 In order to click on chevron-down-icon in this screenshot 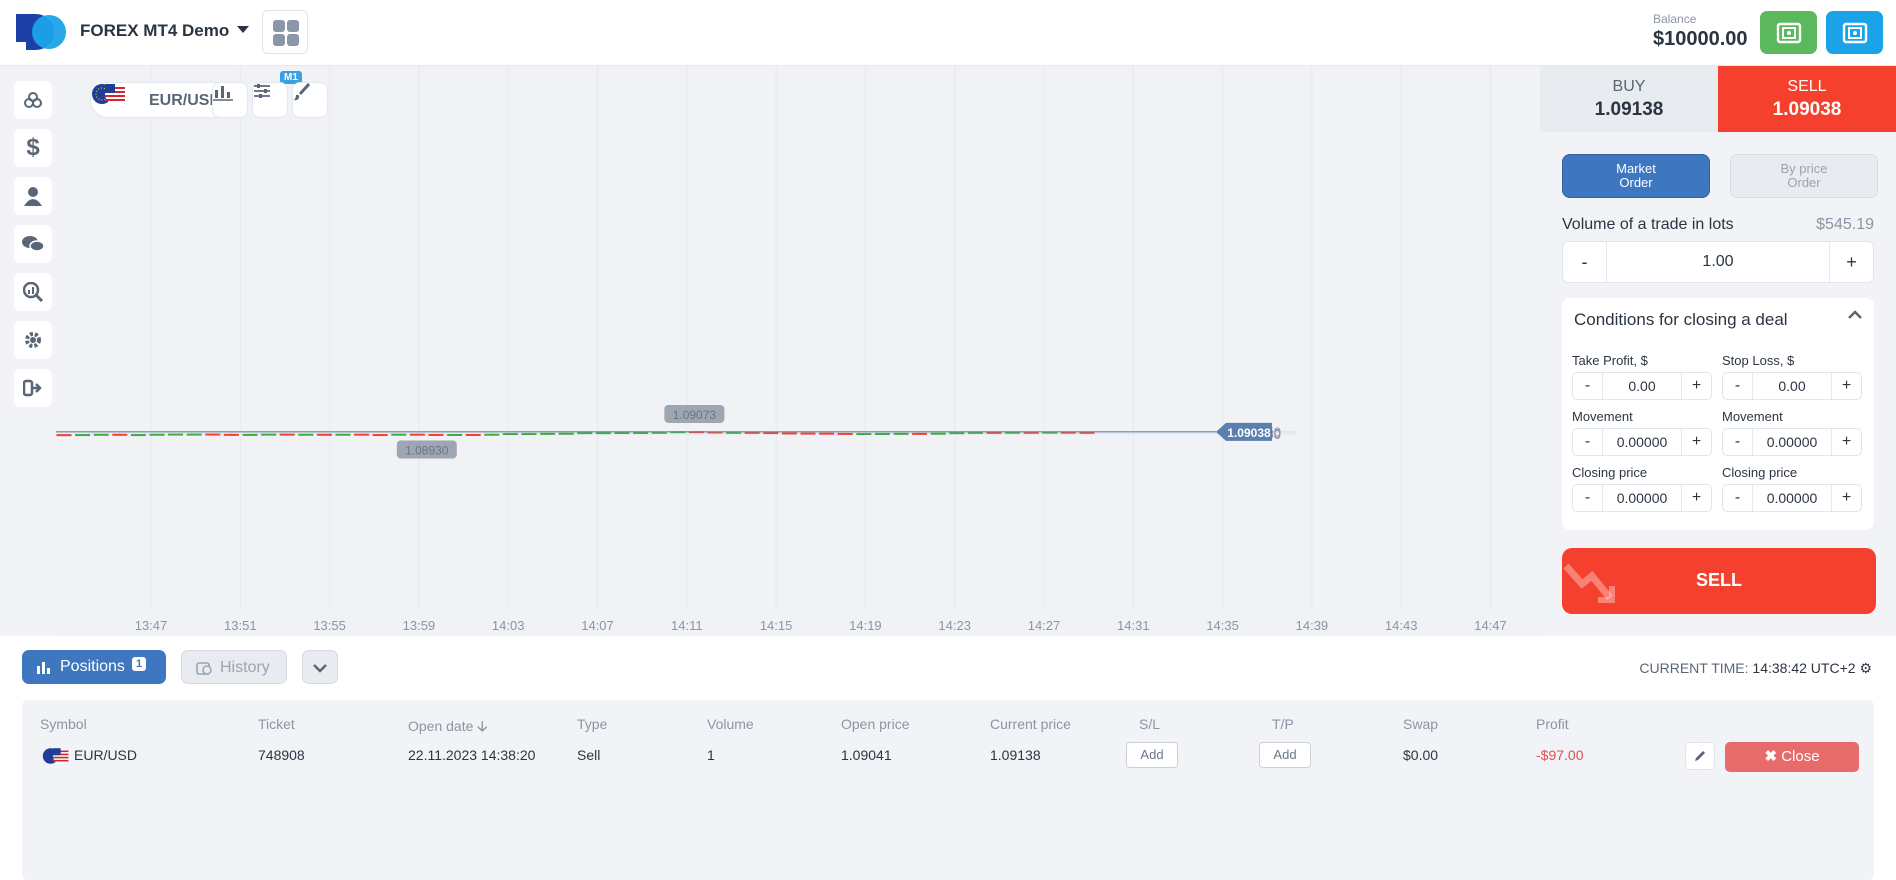, I will do `click(243, 29)`.